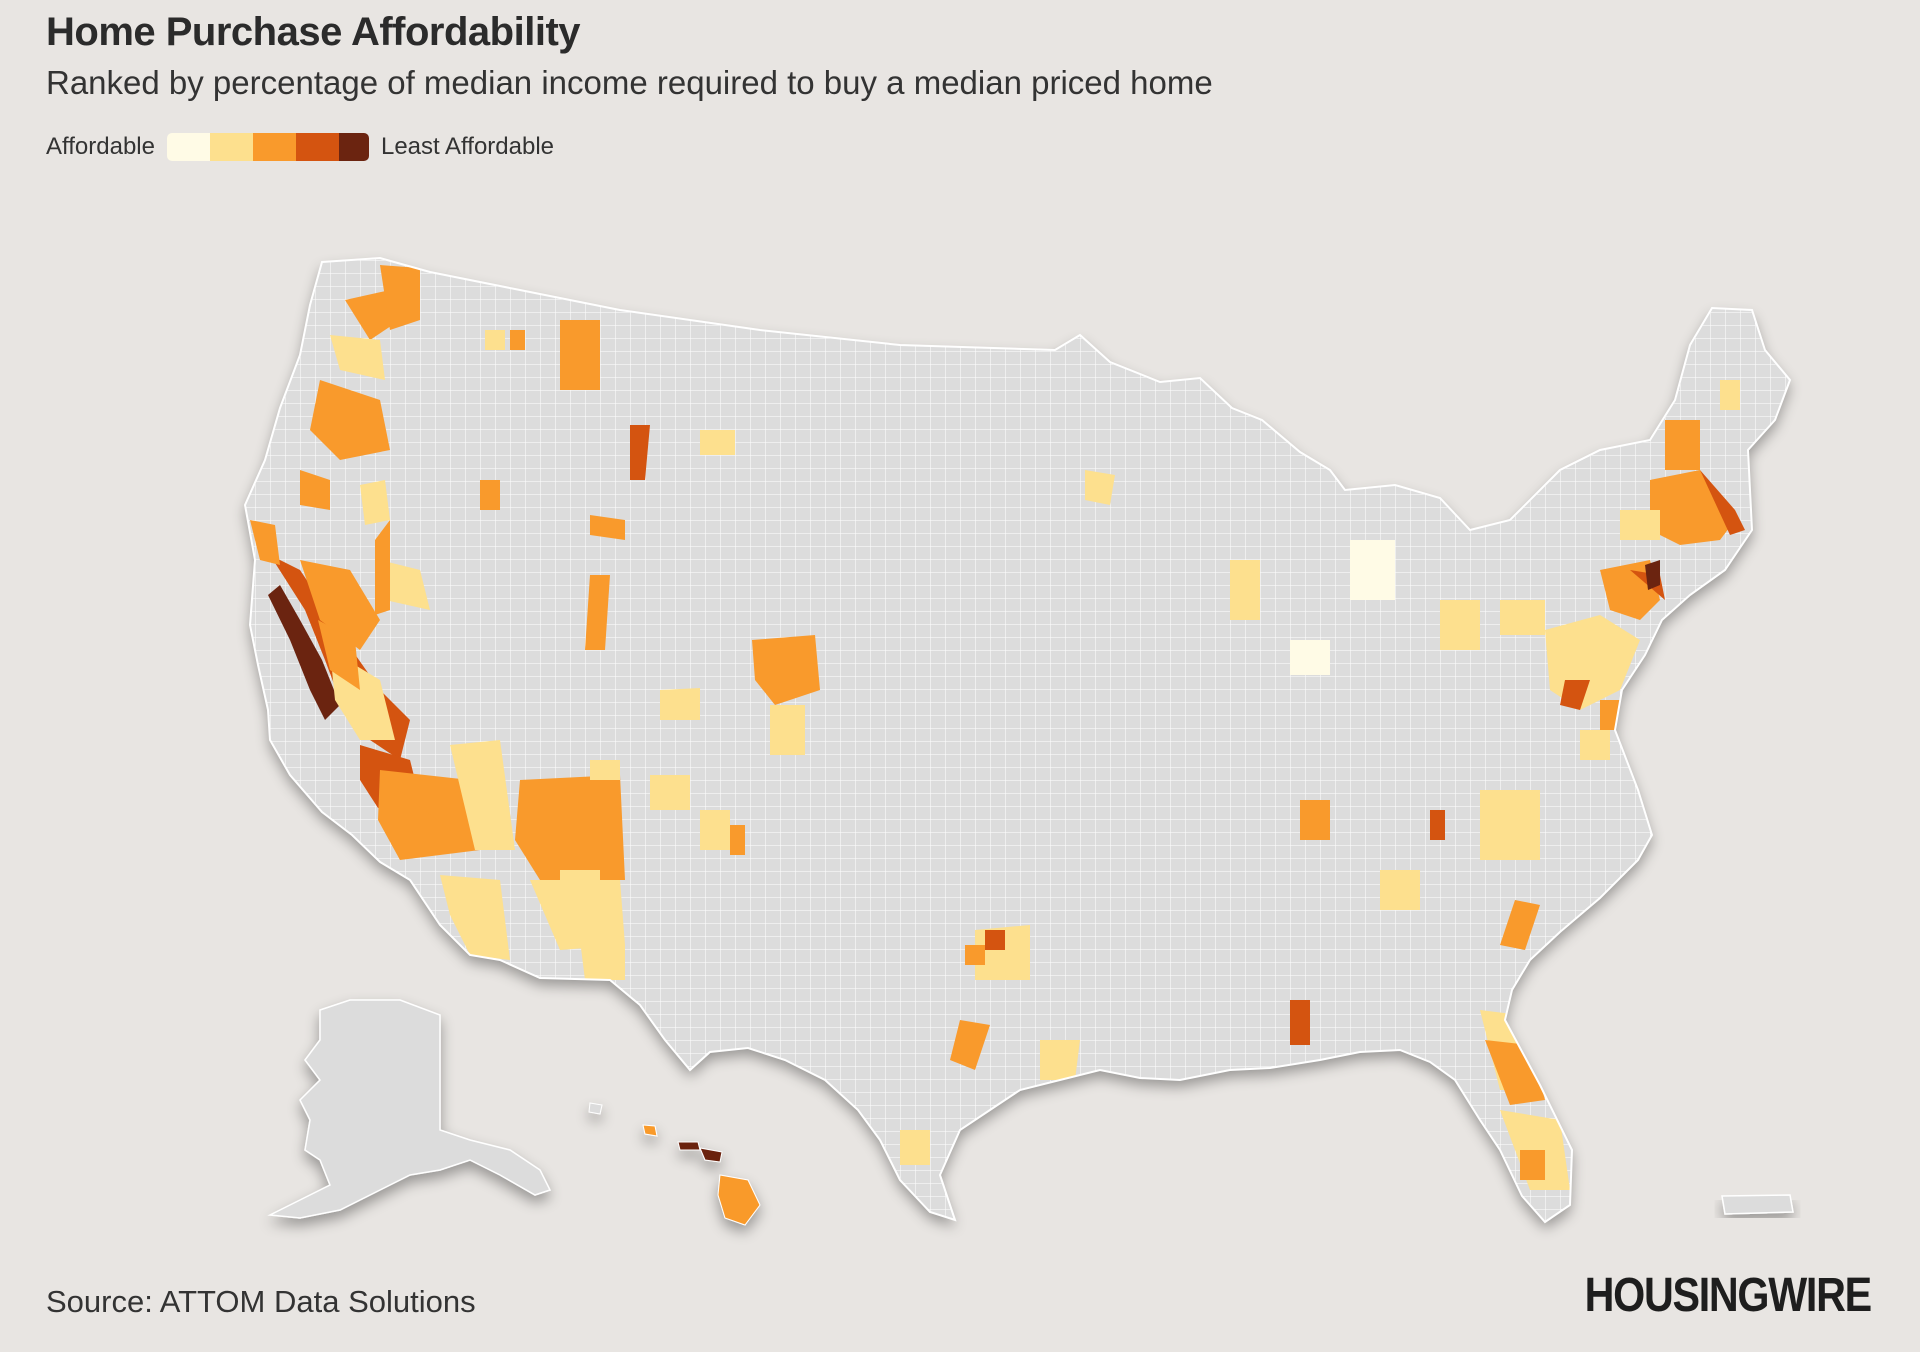  I want to click on legend-low-label: Affordable, so click(100, 146).